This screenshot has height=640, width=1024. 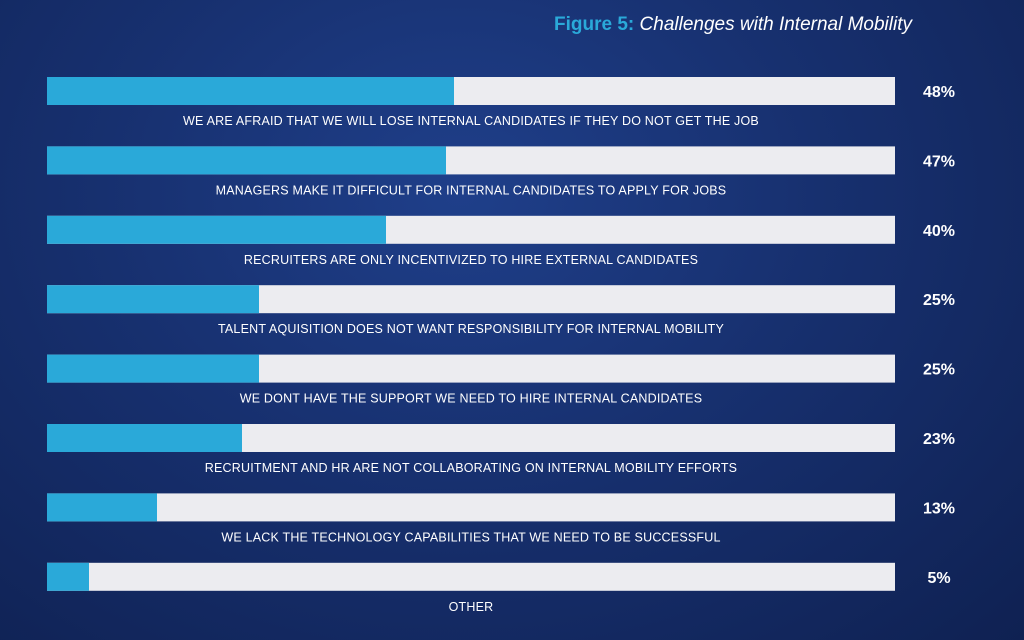 I want to click on data-label: 40%, so click(x=939, y=231).